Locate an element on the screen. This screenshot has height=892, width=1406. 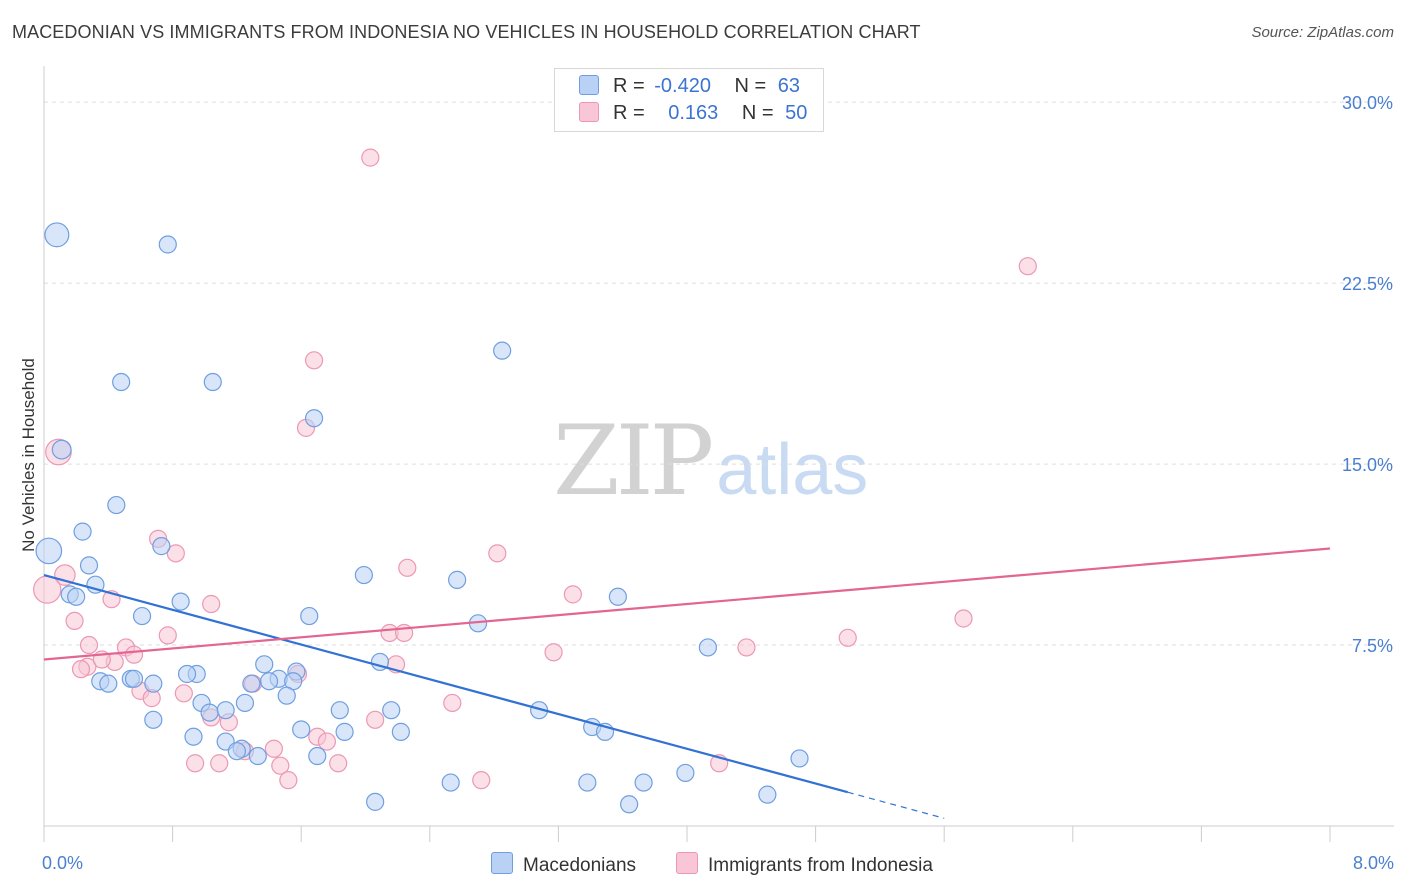
source-label: Source: ZipAtlas.com is located at coordinates (1322, 32).